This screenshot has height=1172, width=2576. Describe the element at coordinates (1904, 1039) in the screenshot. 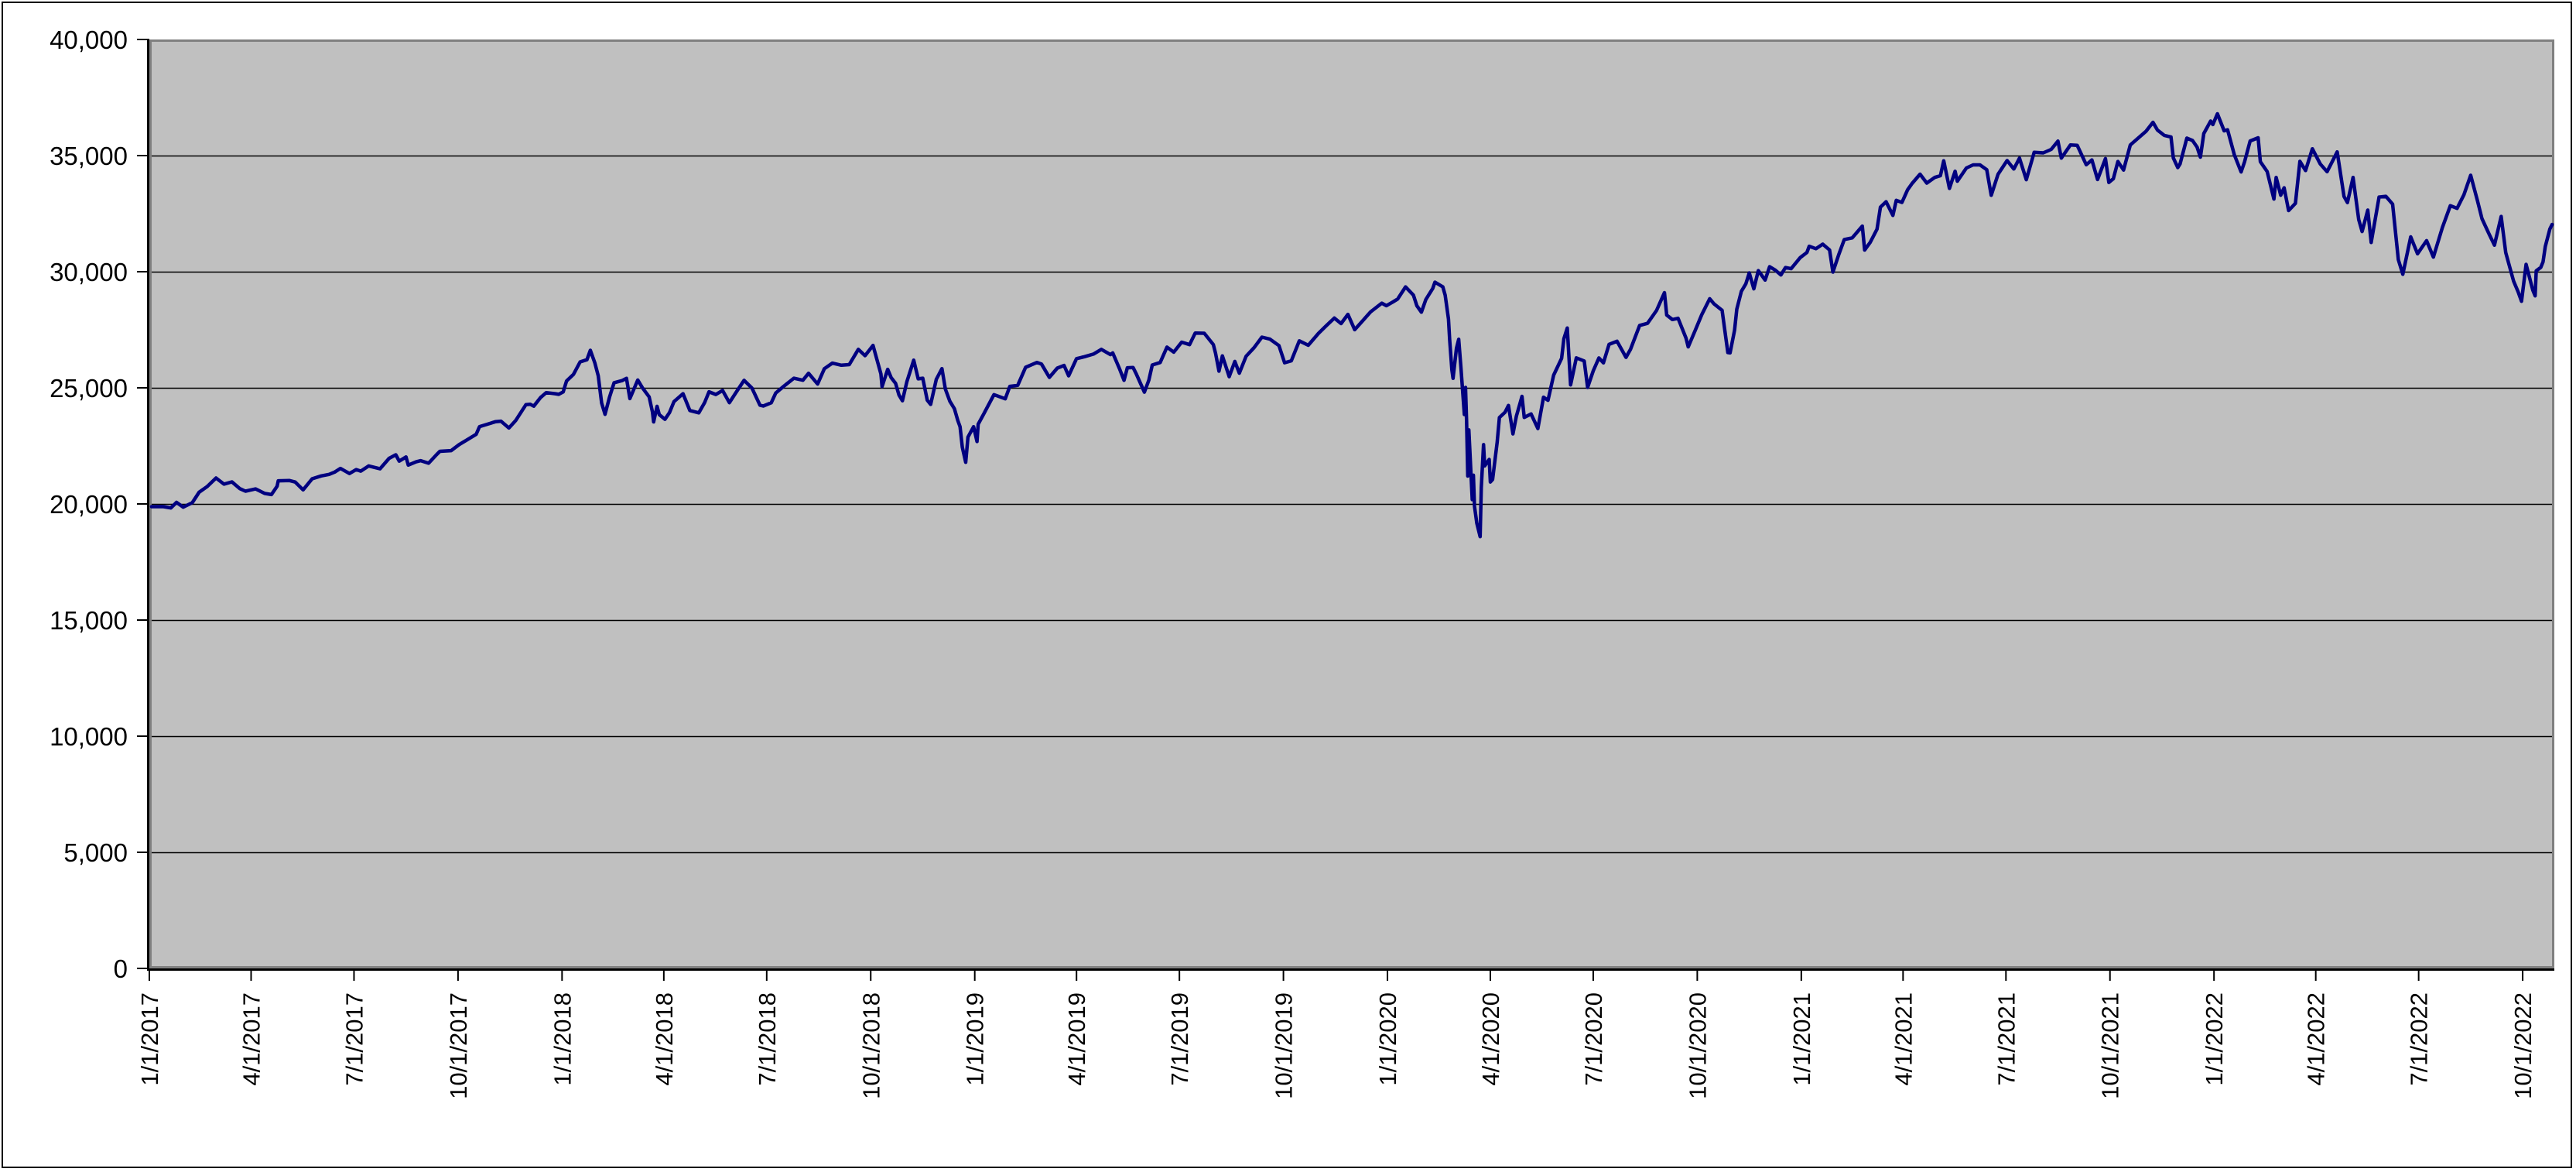

I see `x-tick-label: 4/1/2021` at that location.